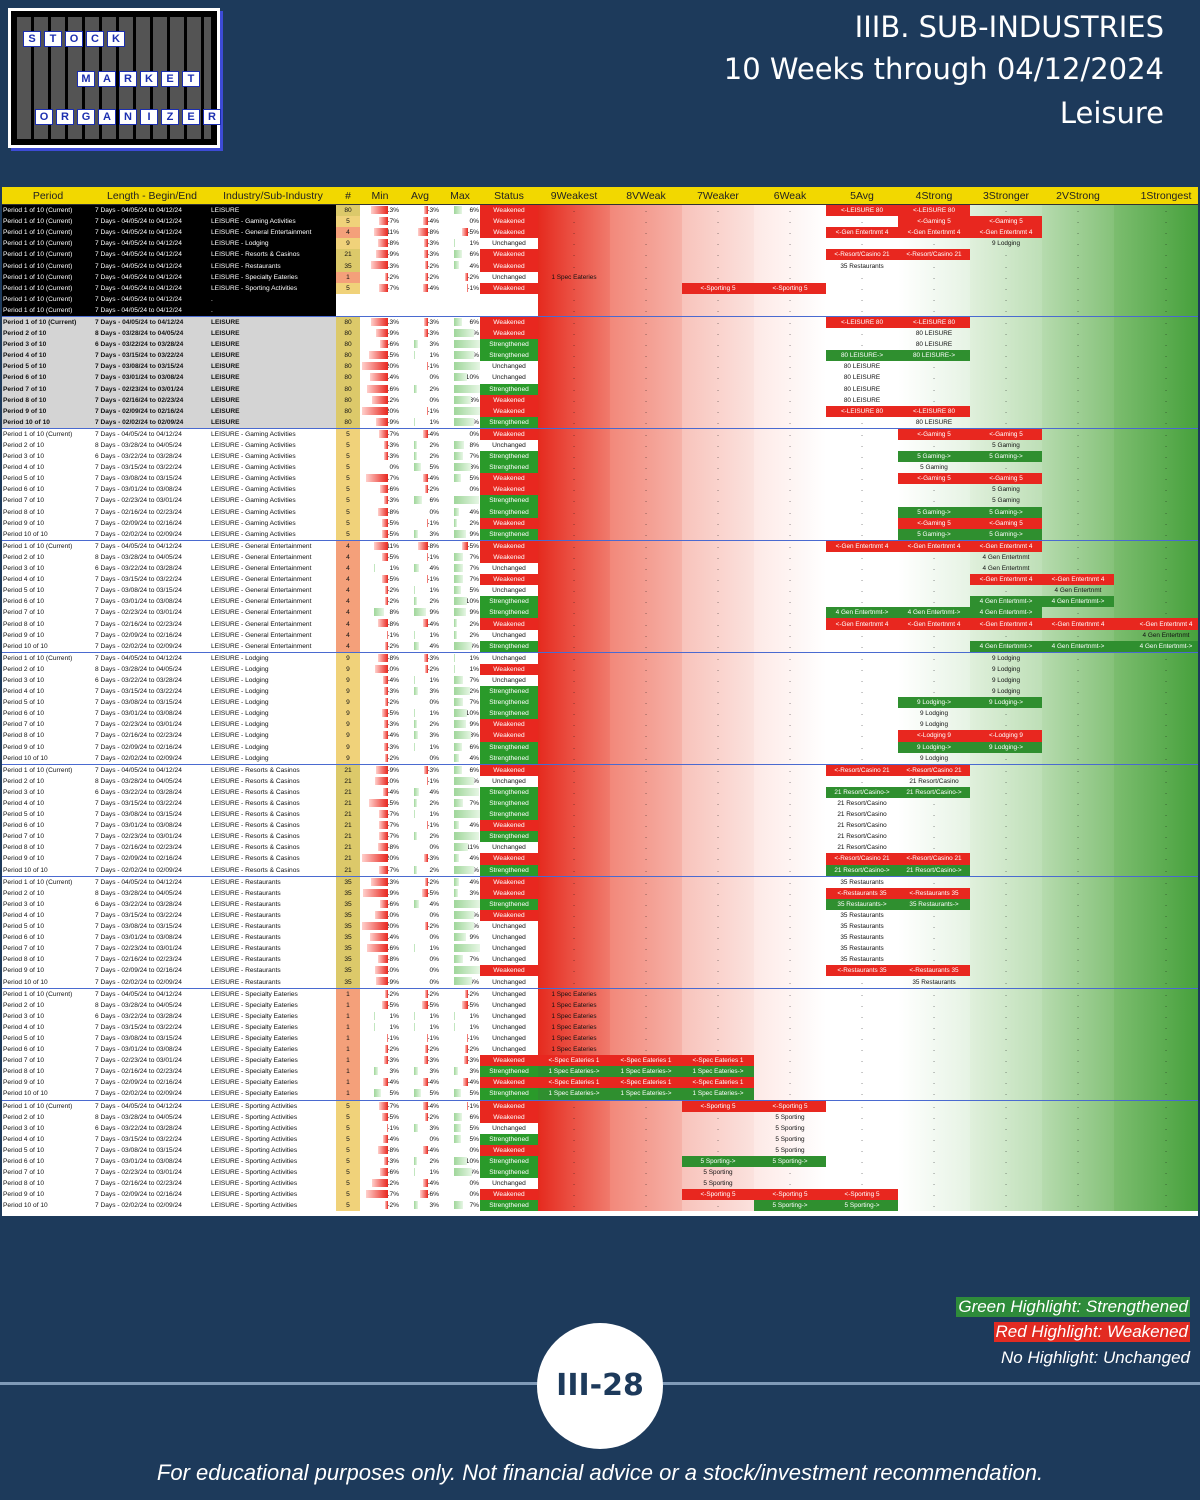 The height and width of the screenshot is (1500, 1200). What do you see at coordinates (934, 196) in the screenshot?
I see `col-header: 4Strong` at bounding box center [934, 196].